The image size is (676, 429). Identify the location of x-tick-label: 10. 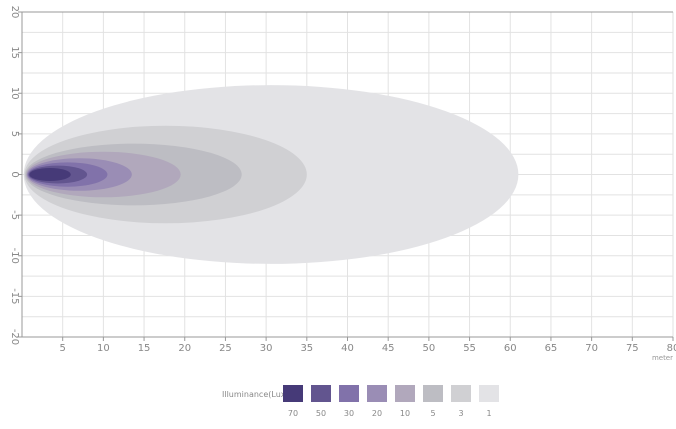
(103, 348).